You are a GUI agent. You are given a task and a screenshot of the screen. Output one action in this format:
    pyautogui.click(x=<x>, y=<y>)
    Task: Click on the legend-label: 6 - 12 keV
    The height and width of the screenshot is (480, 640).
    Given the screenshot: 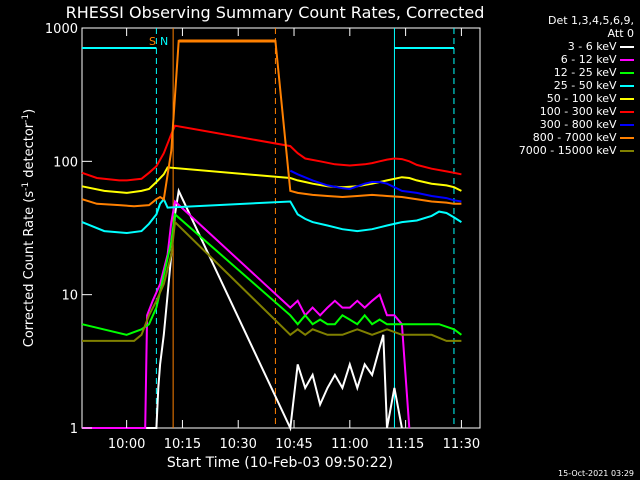 What is the action you would take?
    pyautogui.click(x=590, y=59)
    